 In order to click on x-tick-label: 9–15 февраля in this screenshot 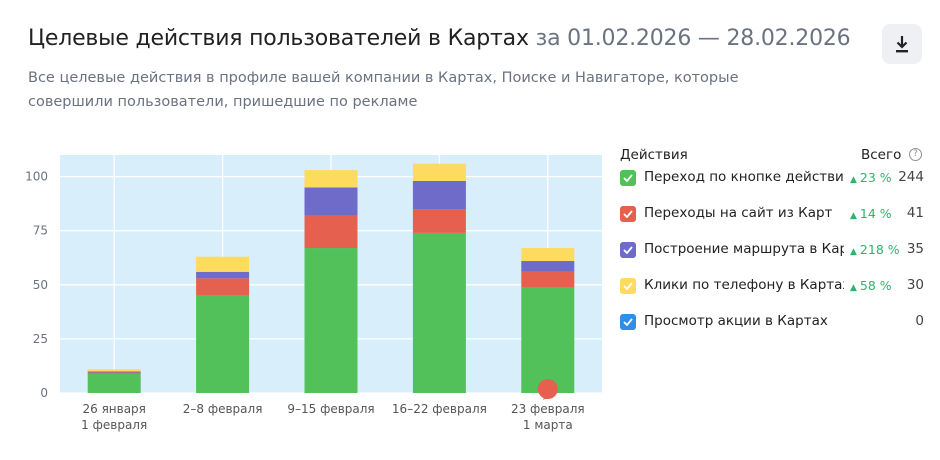, I will do `click(330, 409)`.